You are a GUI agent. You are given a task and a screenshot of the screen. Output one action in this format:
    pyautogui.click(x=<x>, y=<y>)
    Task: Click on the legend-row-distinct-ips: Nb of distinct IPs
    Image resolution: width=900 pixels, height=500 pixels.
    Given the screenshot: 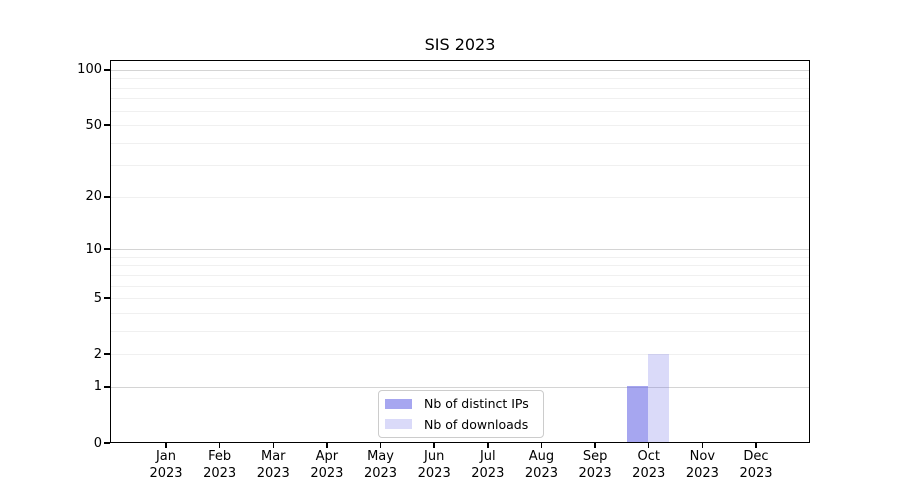 What is the action you would take?
    pyautogui.click(x=464, y=403)
    